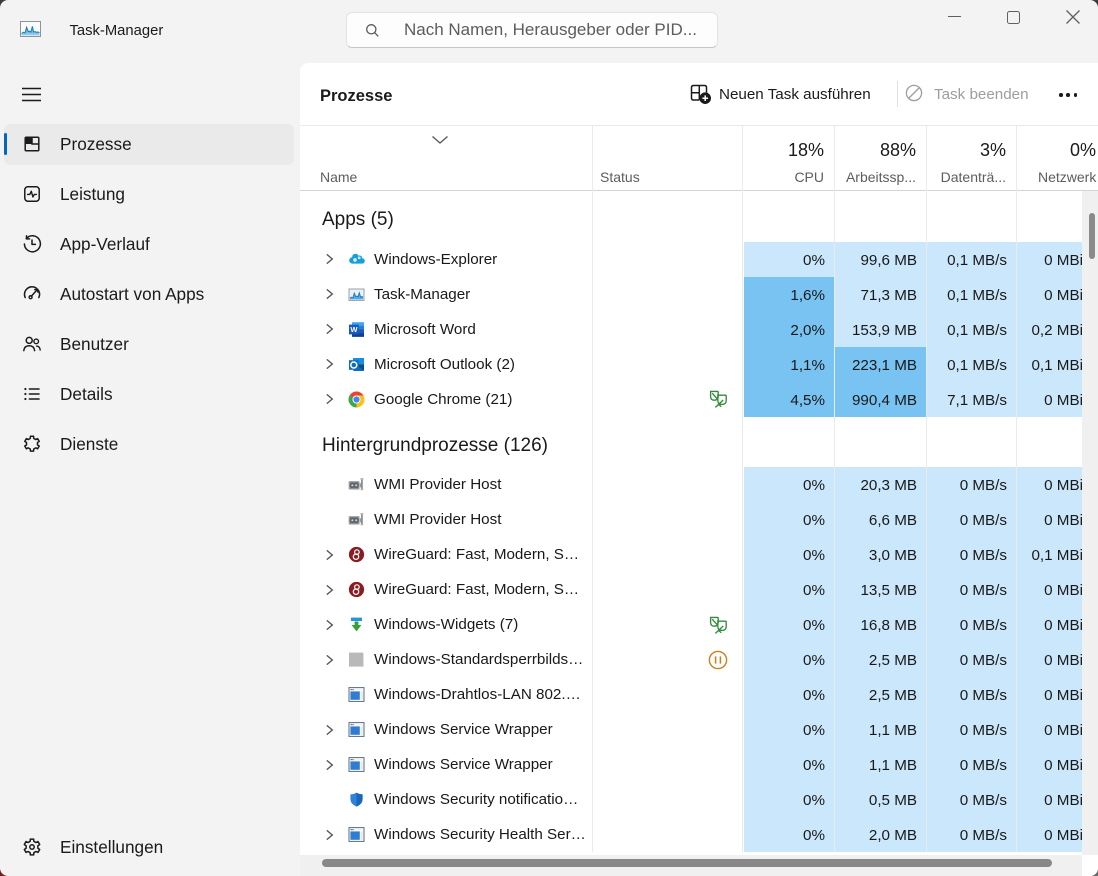 The width and height of the screenshot is (1098, 876). Describe the element at coordinates (354, 329) in the screenshot. I see `svg-text: W` at that location.